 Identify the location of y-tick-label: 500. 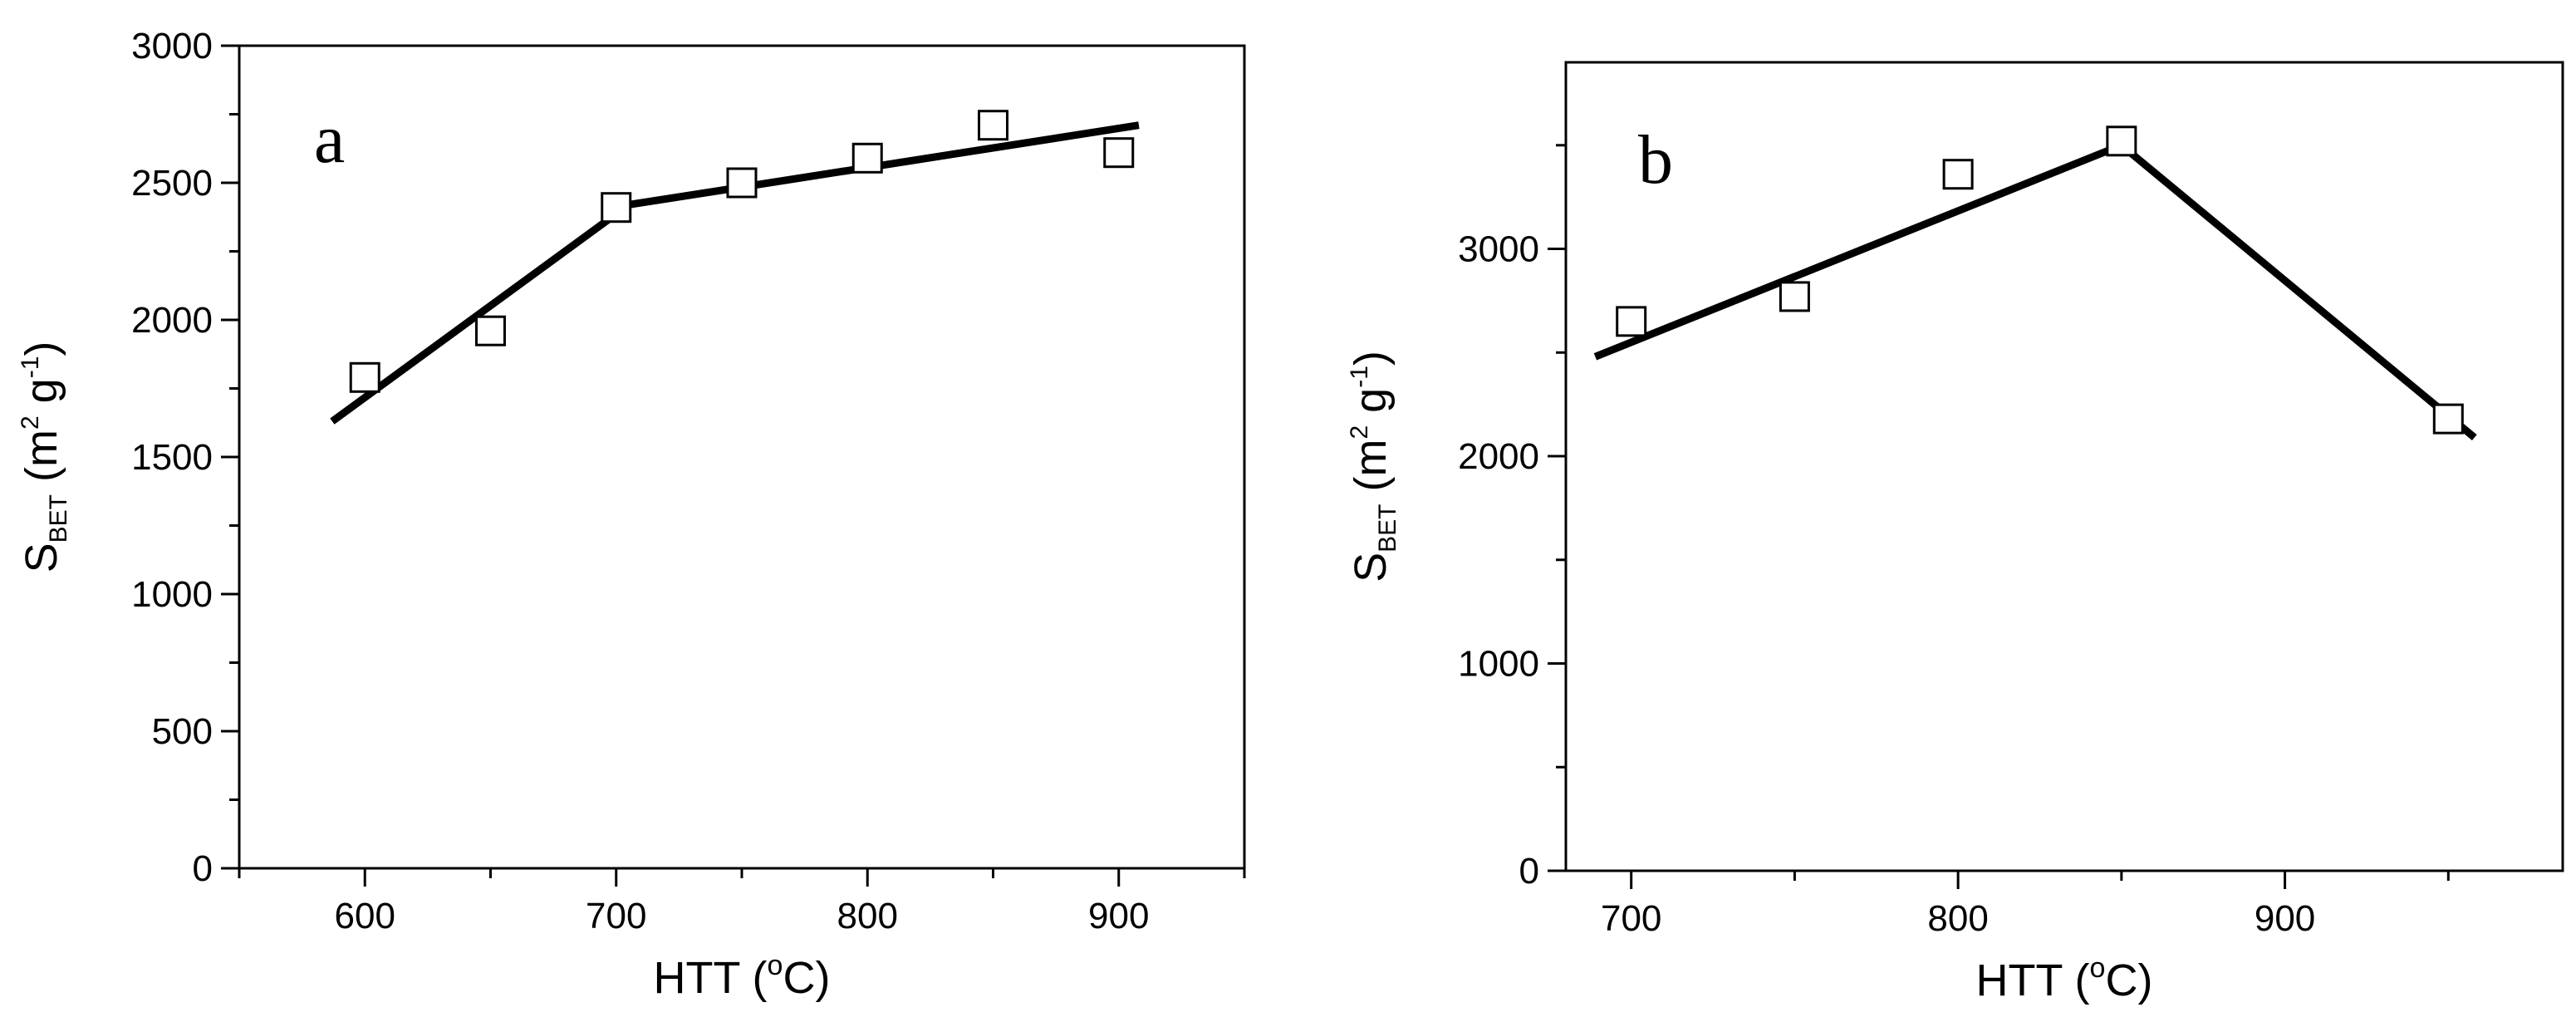
(182, 731).